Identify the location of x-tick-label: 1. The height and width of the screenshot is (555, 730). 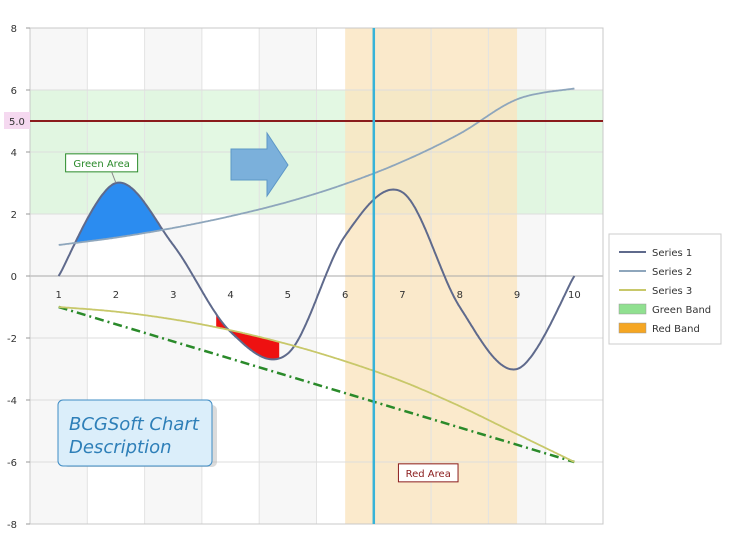
(58, 295).